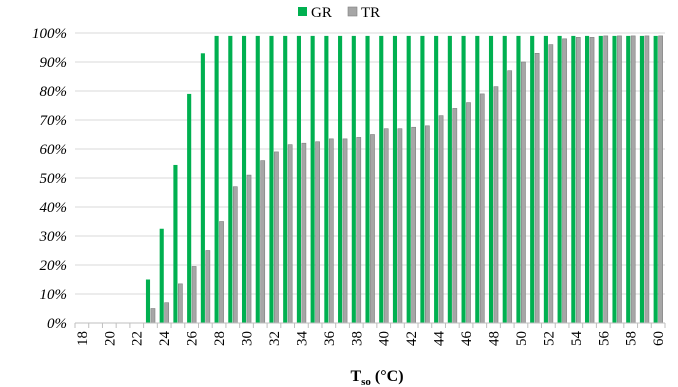 The width and height of the screenshot is (678, 387). I want to click on y-tick-label: 100%, so click(49, 34).